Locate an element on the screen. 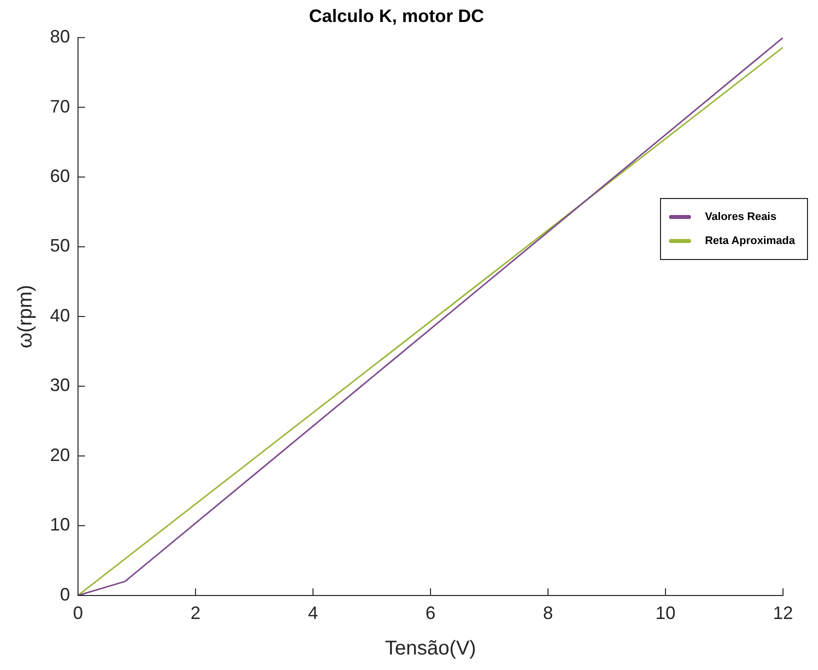 The image size is (818, 670). x-tick-label: 10 is located at coordinates (665, 613).